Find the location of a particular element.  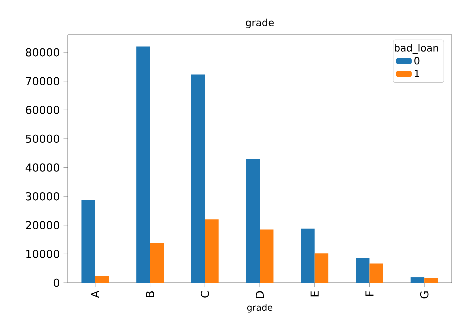

y-tick-label: 20000 is located at coordinates (43, 225).